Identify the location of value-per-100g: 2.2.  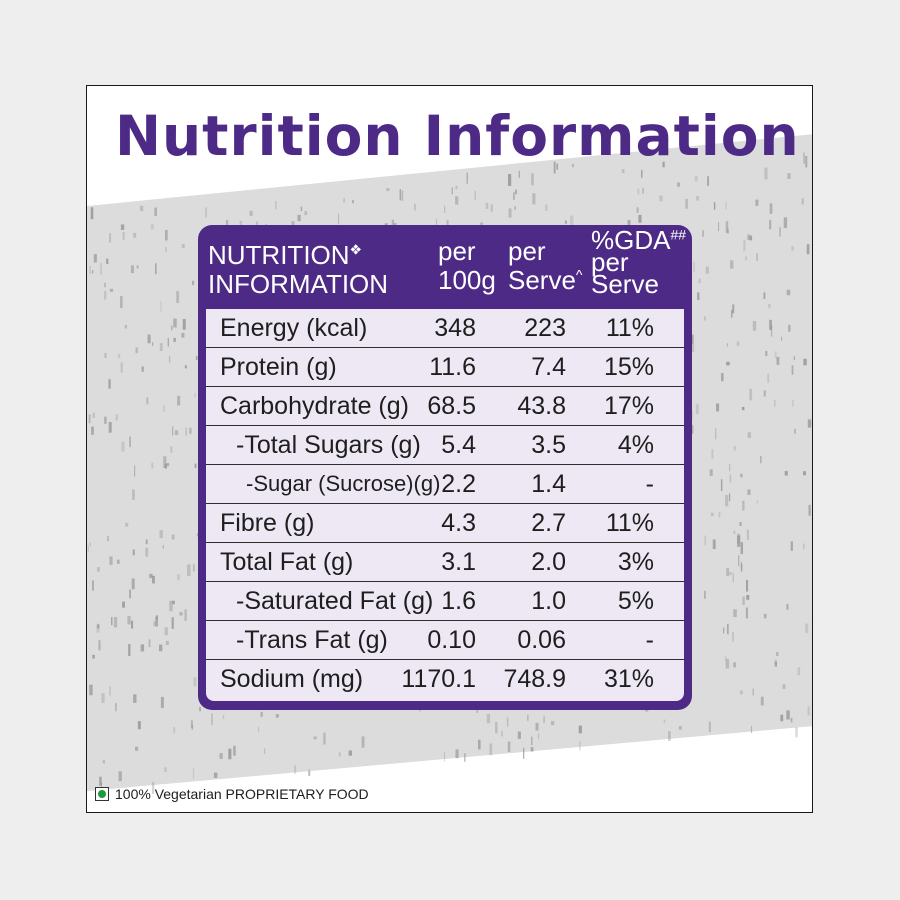
(458, 484).